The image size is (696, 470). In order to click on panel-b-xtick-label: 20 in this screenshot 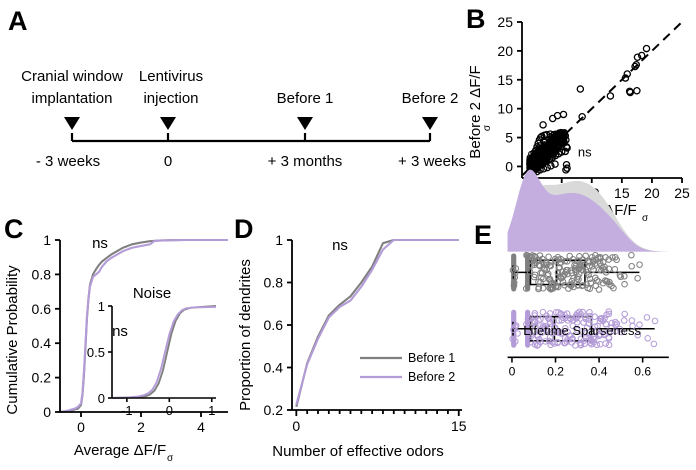, I will do `click(652, 193)`.